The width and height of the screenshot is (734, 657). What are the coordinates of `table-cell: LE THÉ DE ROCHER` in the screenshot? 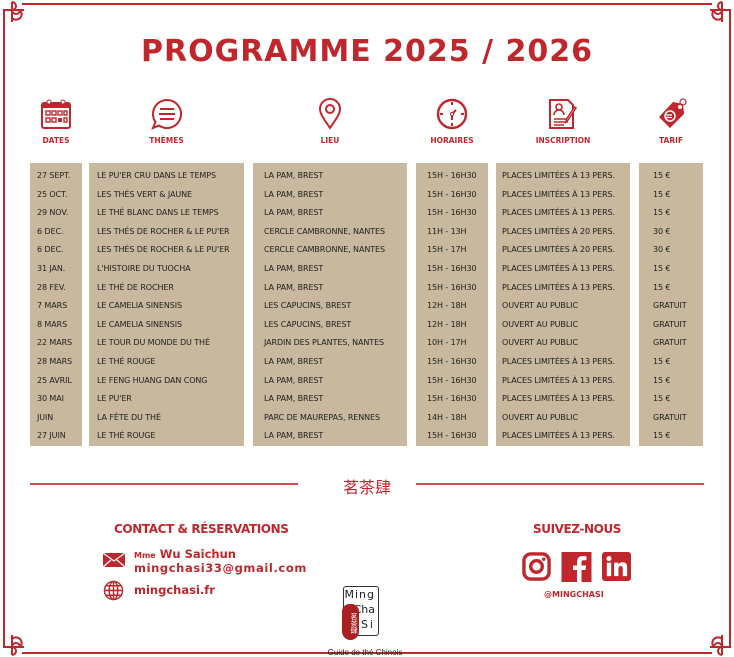 It's located at (135, 287).